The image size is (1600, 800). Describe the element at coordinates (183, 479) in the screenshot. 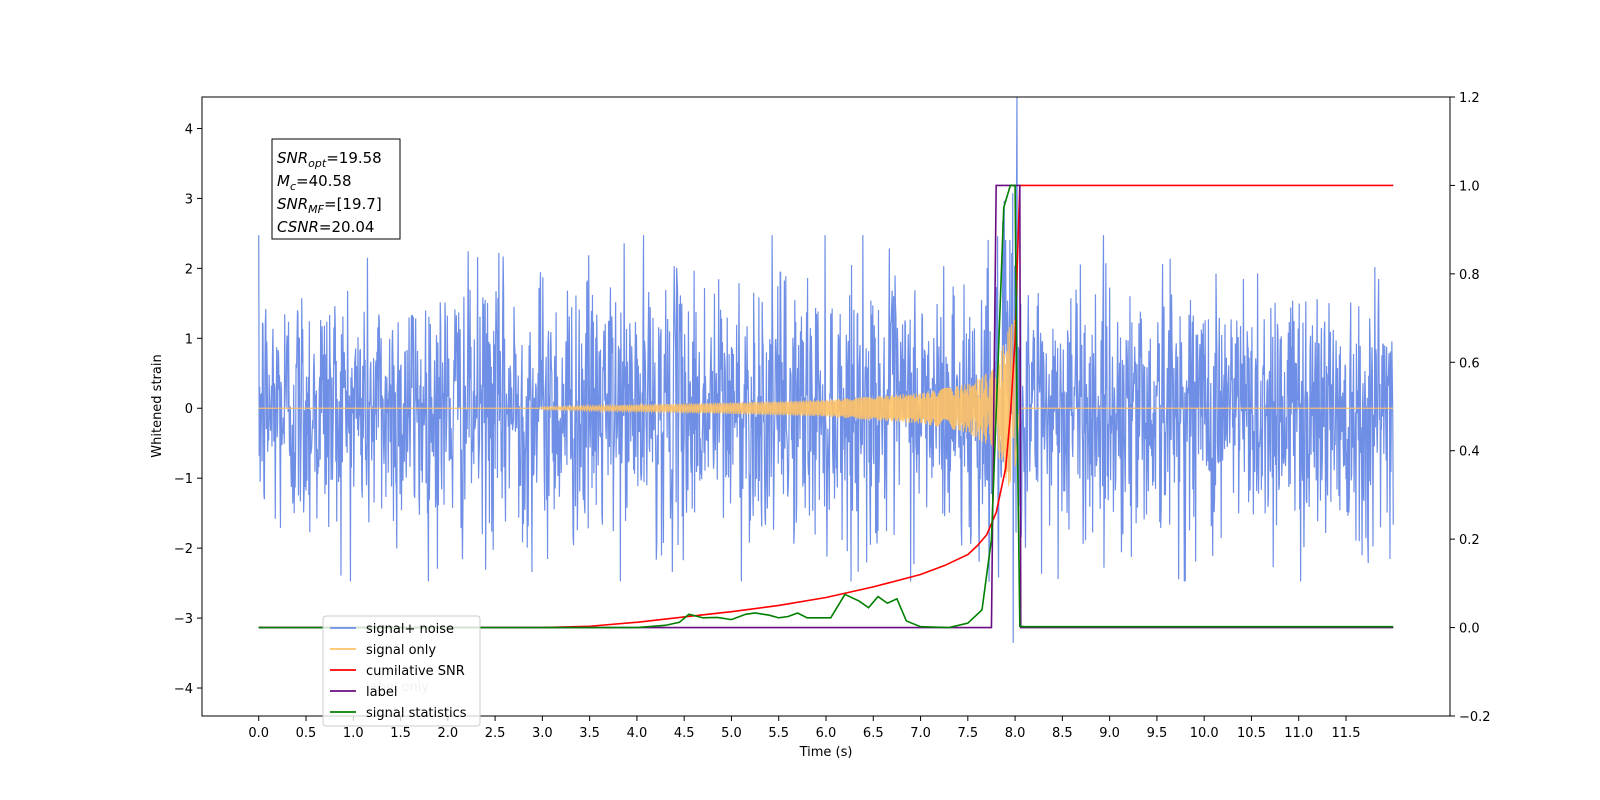

I see `y-tick-label: −1` at that location.